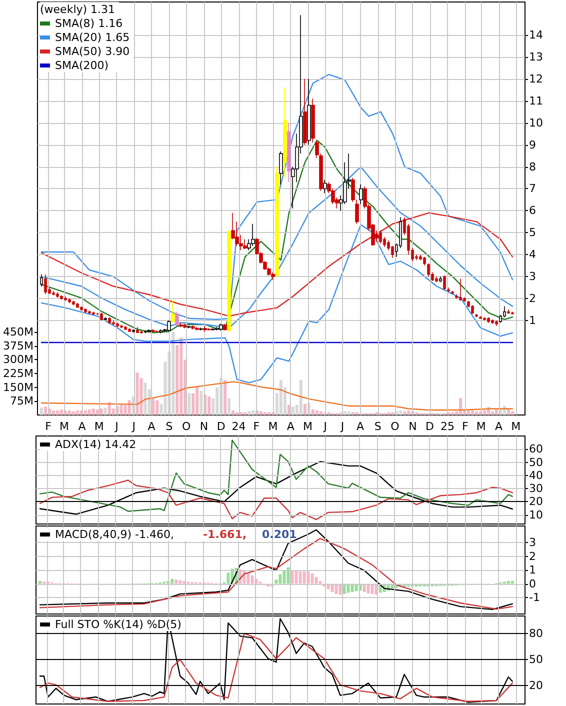  I want to click on y2-tick-label: 225M, so click(18, 373).